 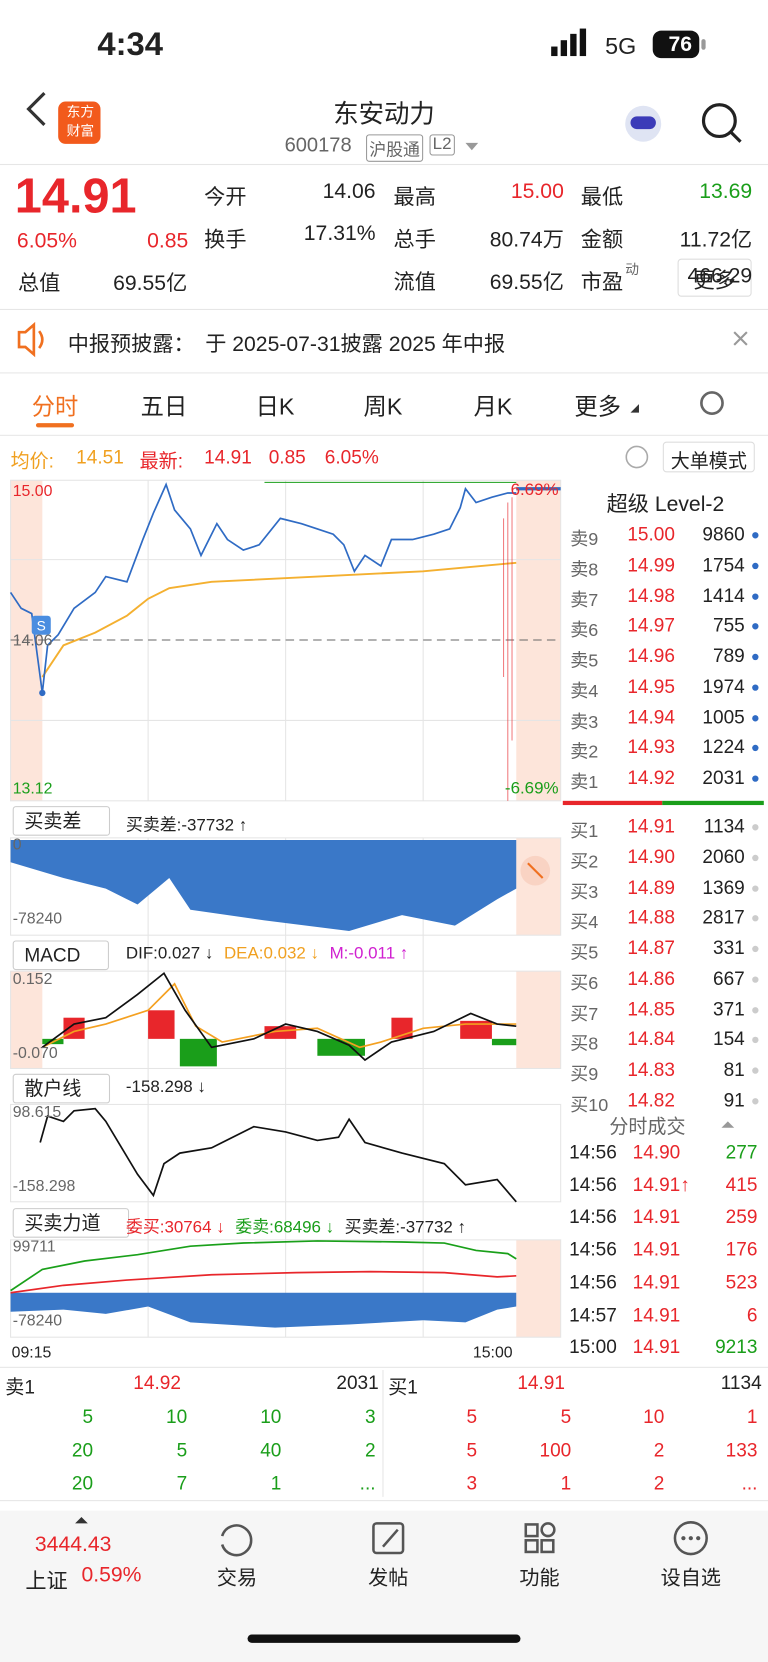 I want to click on logo: 东方 财富, so click(x=80, y=122).